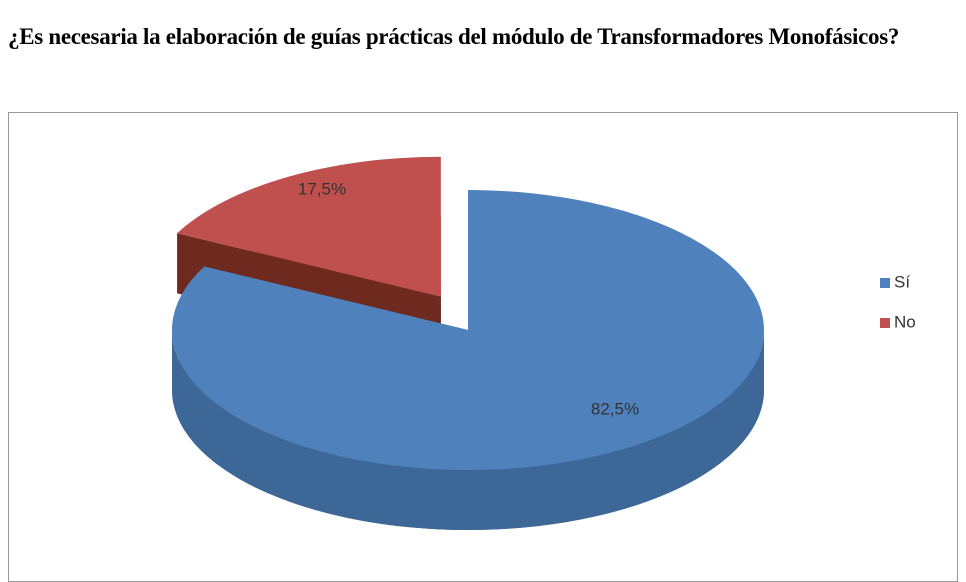 Image resolution: width=966 pixels, height=582 pixels. Describe the element at coordinates (309, 226) in the screenshot. I see `slice-top` at that location.